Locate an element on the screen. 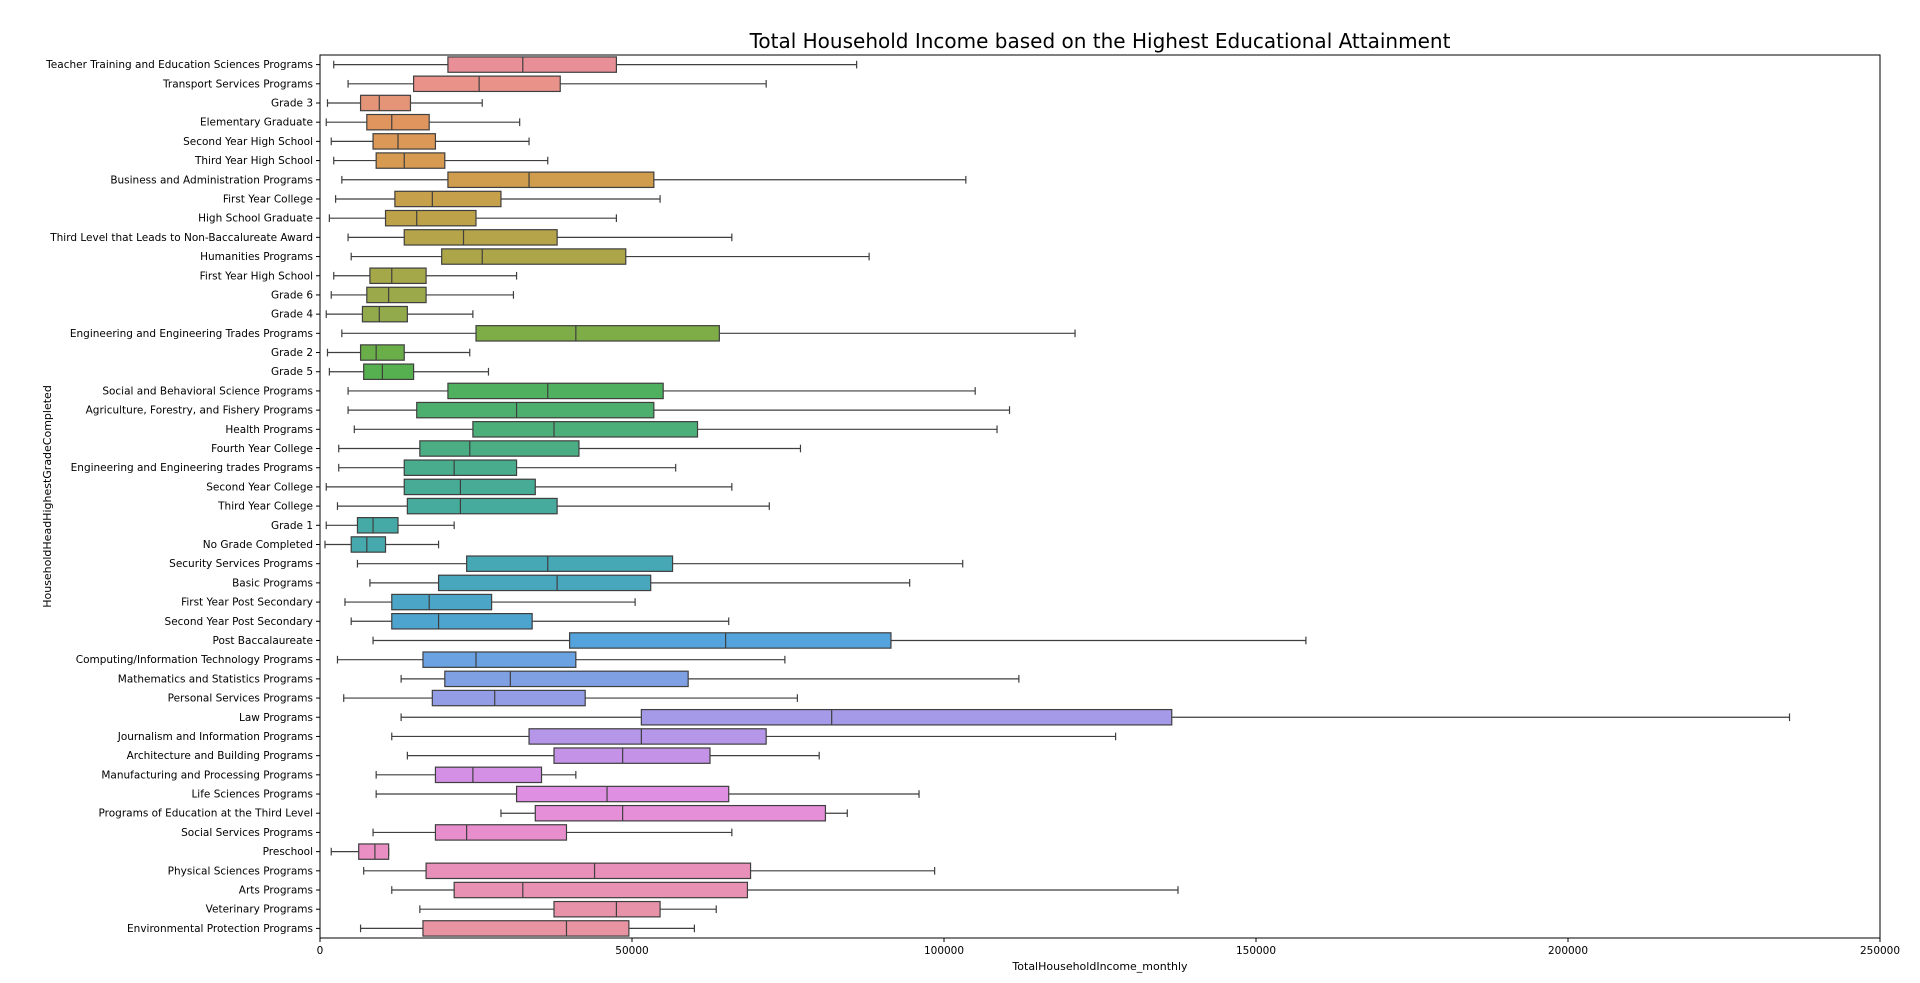 The width and height of the screenshot is (1920, 983). x-tick-label: 50000 is located at coordinates (631, 951).